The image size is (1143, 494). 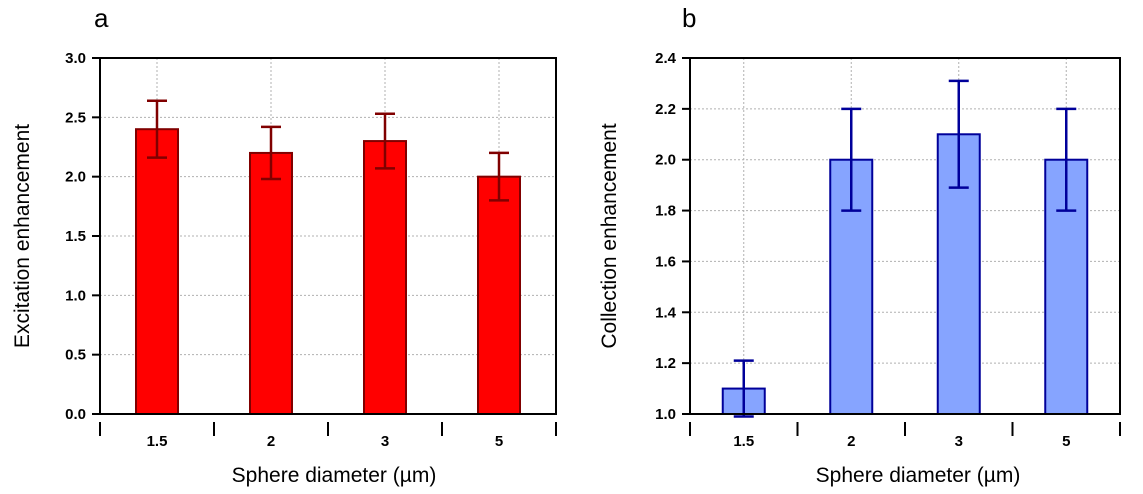 I want to click on panel-a-x-tick-label-2: 2, so click(x=271, y=441).